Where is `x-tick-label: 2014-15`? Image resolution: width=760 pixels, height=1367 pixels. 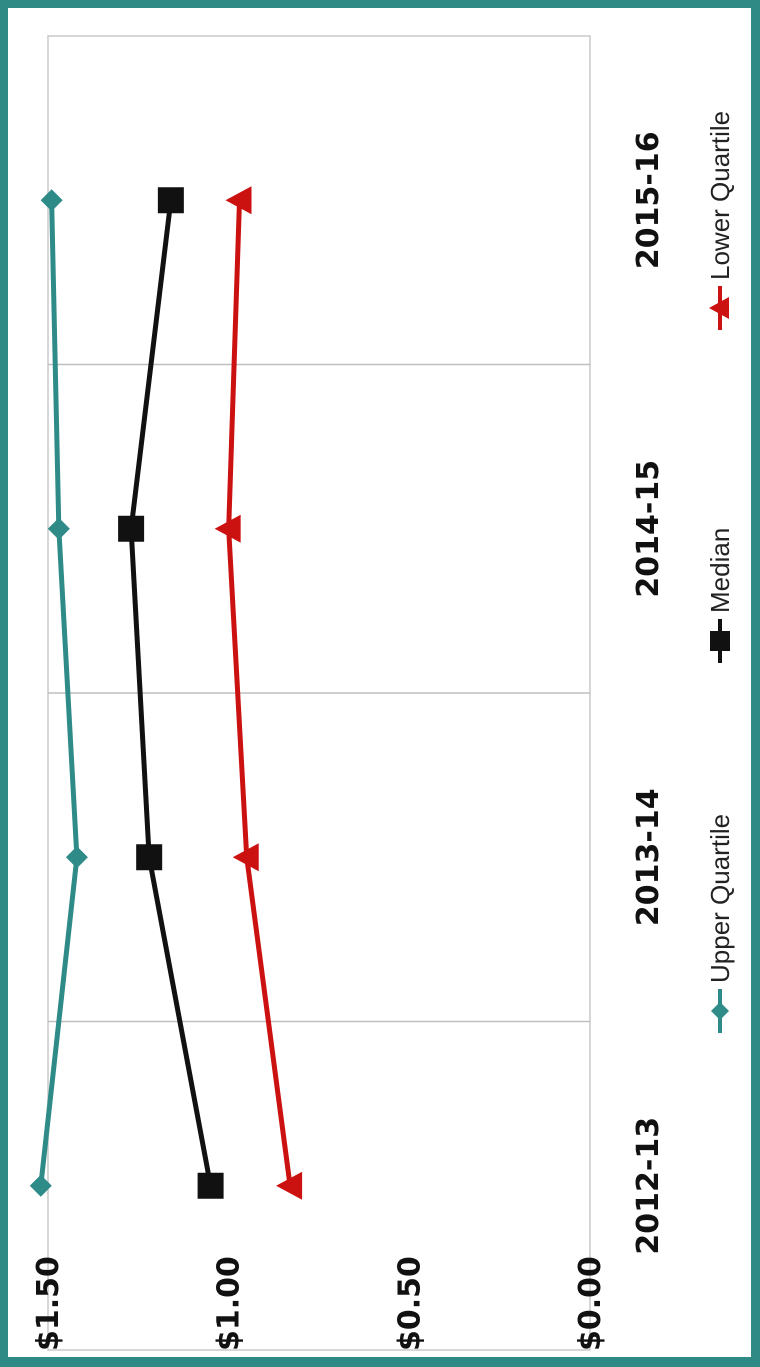
x-tick-label: 2014-15 is located at coordinates (648, 529).